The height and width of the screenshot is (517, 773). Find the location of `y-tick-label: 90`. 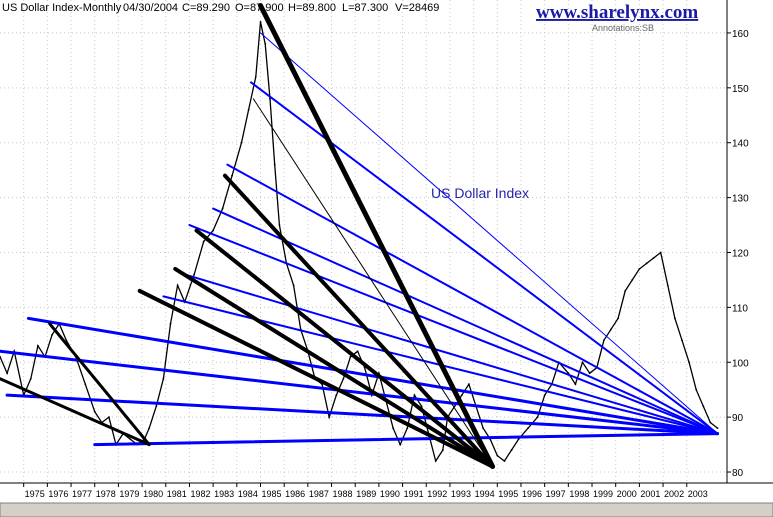

y-tick-label: 90 is located at coordinates (738, 418).